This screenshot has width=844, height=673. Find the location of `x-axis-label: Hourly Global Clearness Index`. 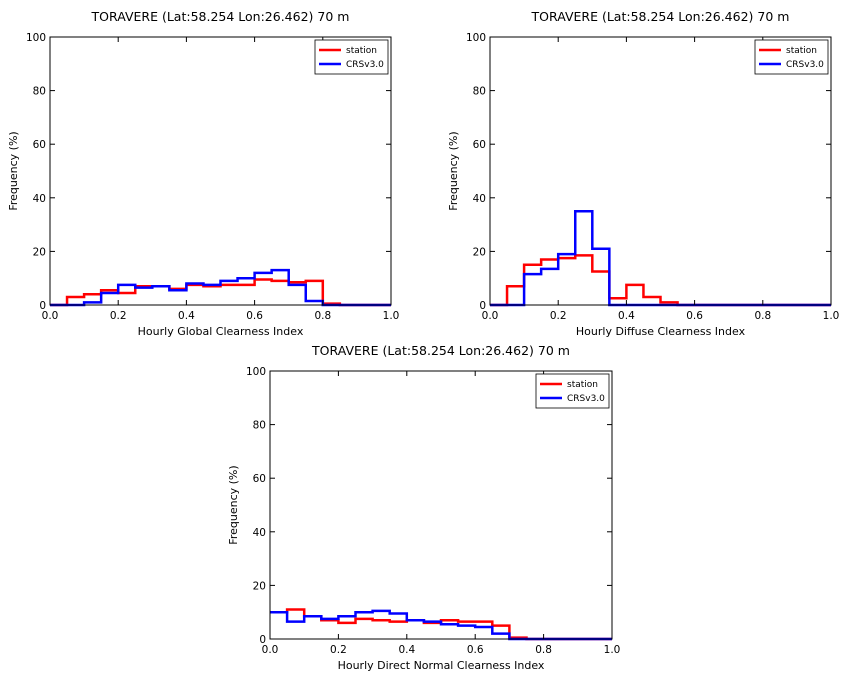

x-axis-label: Hourly Global Clearness Index is located at coordinates (221, 331).